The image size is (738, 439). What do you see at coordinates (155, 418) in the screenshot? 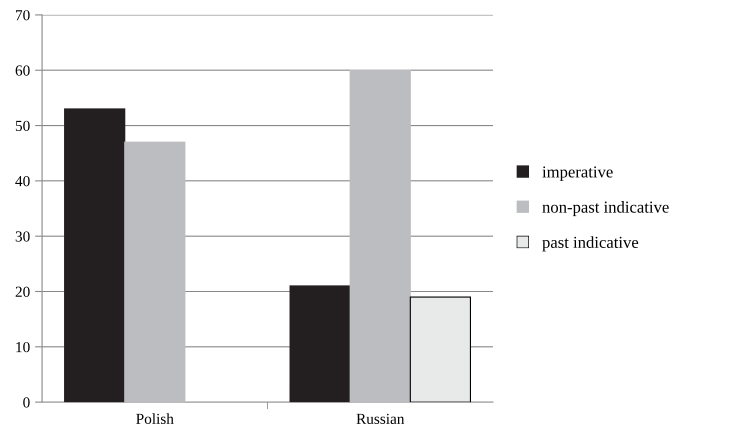
I see `x-tick-label: Polish` at bounding box center [155, 418].